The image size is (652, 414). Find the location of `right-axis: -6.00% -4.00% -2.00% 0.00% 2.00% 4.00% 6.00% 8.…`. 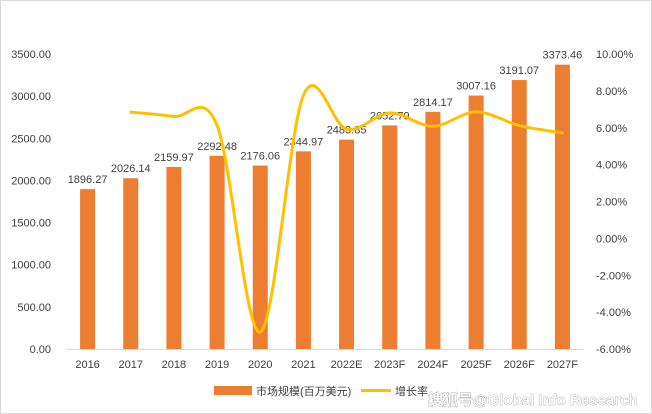

right-axis: -6.00% -4.00% -2.00% 0.00% 2.00% 4.00% 6.00% 8.… is located at coordinates (615, 202).